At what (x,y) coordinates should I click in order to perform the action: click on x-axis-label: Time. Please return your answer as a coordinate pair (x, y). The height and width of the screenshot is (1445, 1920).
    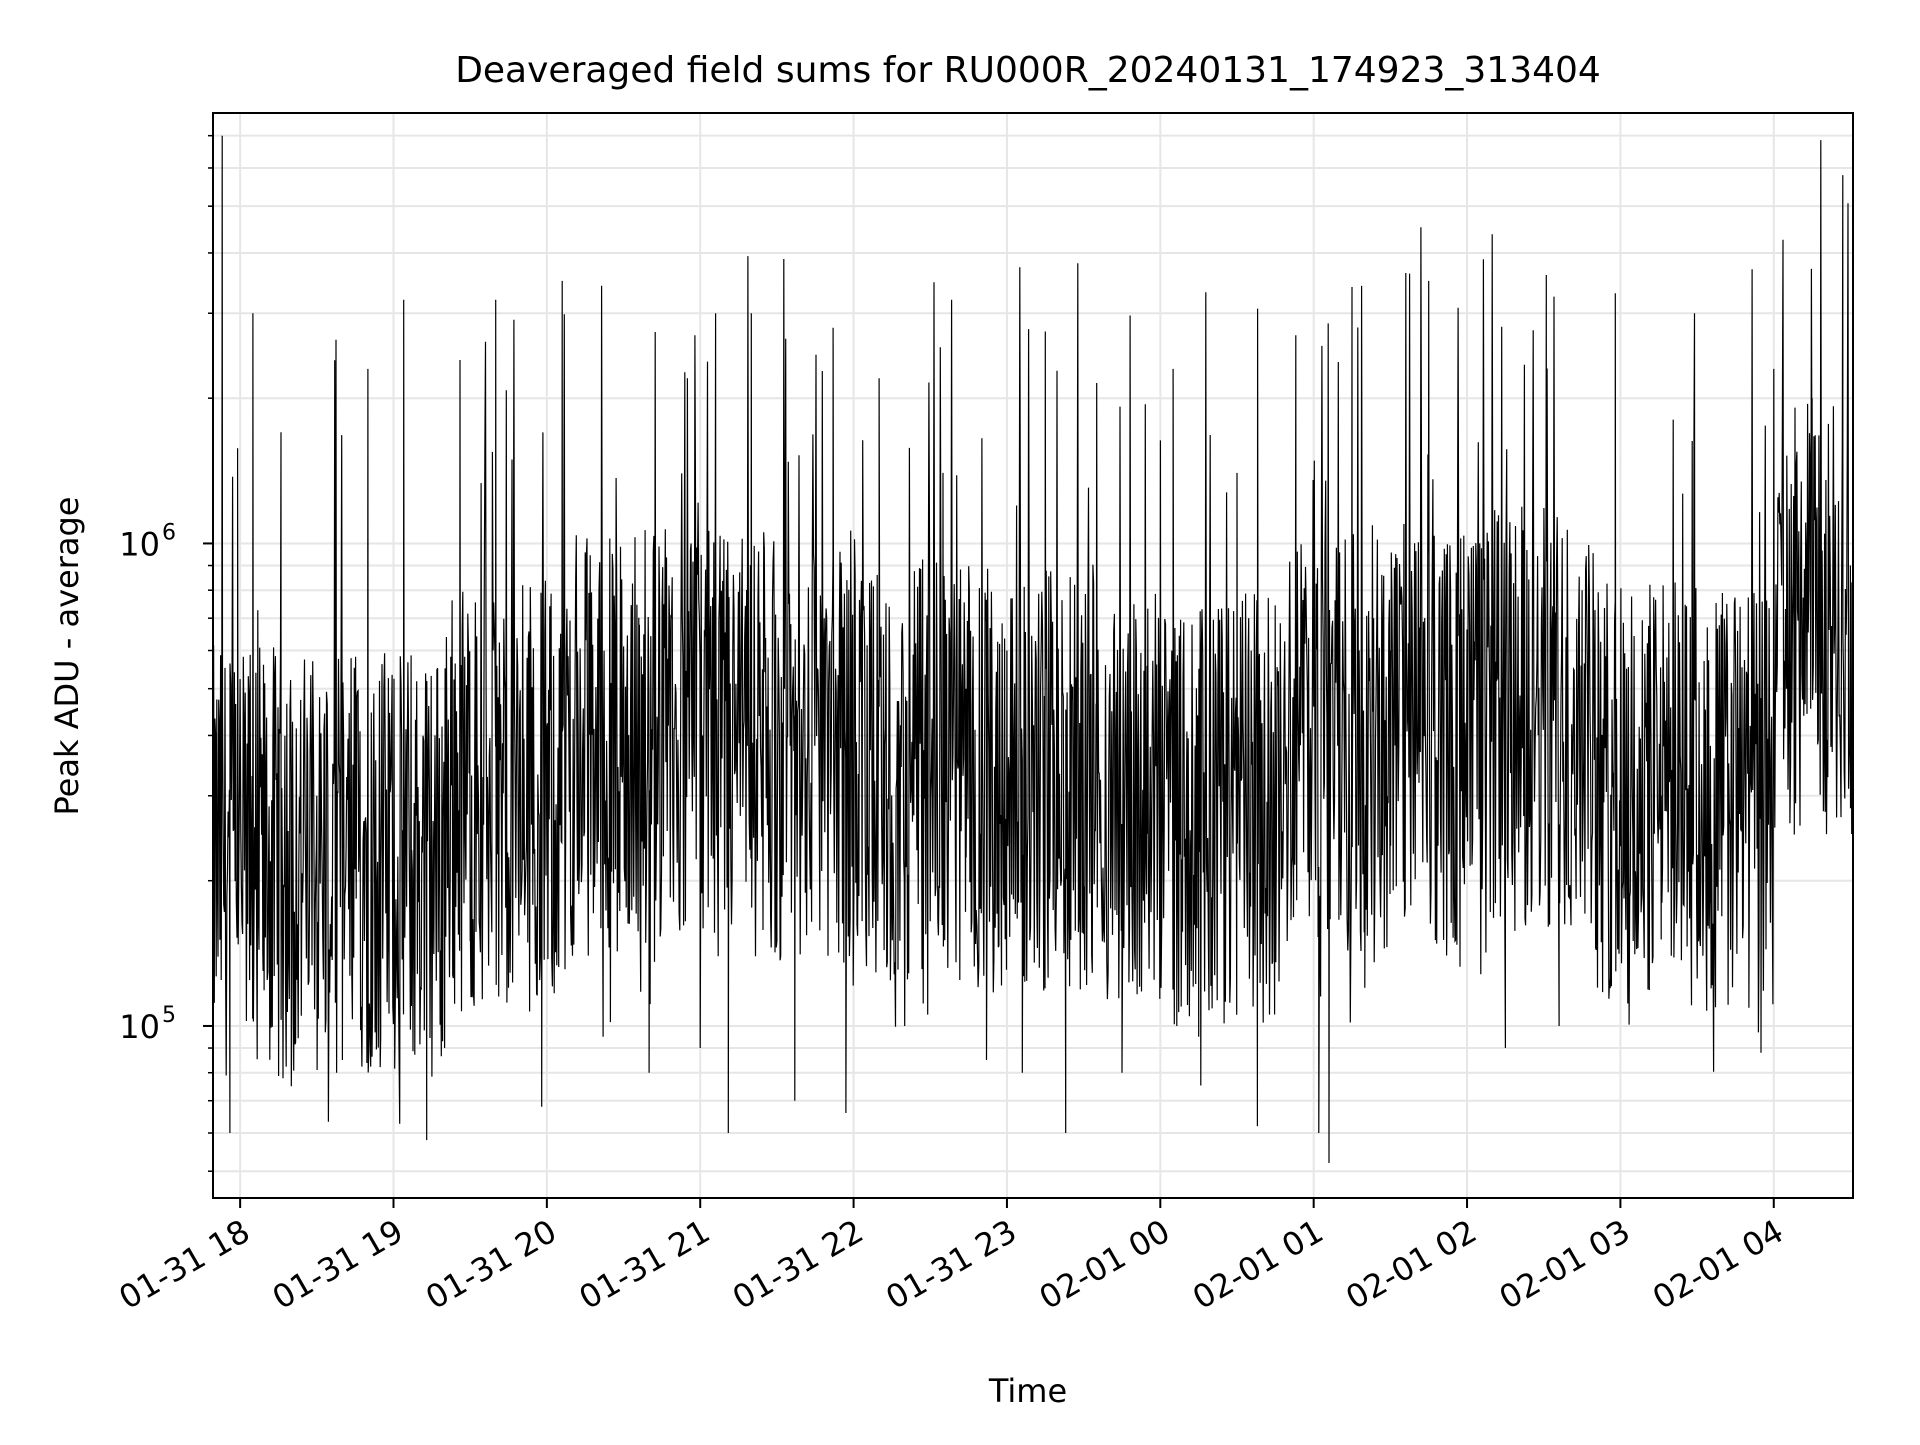
    Looking at the image, I should click on (1027, 1391).